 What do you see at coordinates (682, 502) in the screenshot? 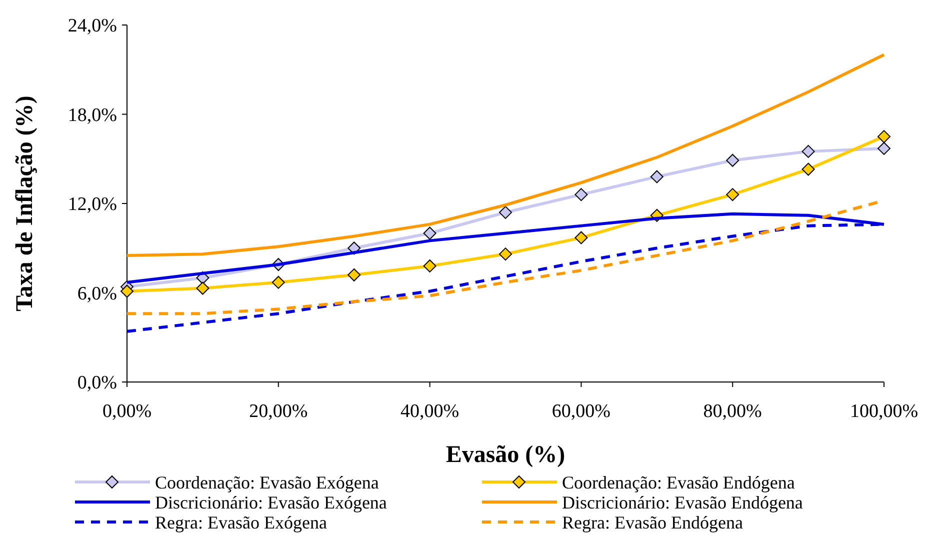
I see `legend-label: Discricionário: Evasão Endógena` at bounding box center [682, 502].